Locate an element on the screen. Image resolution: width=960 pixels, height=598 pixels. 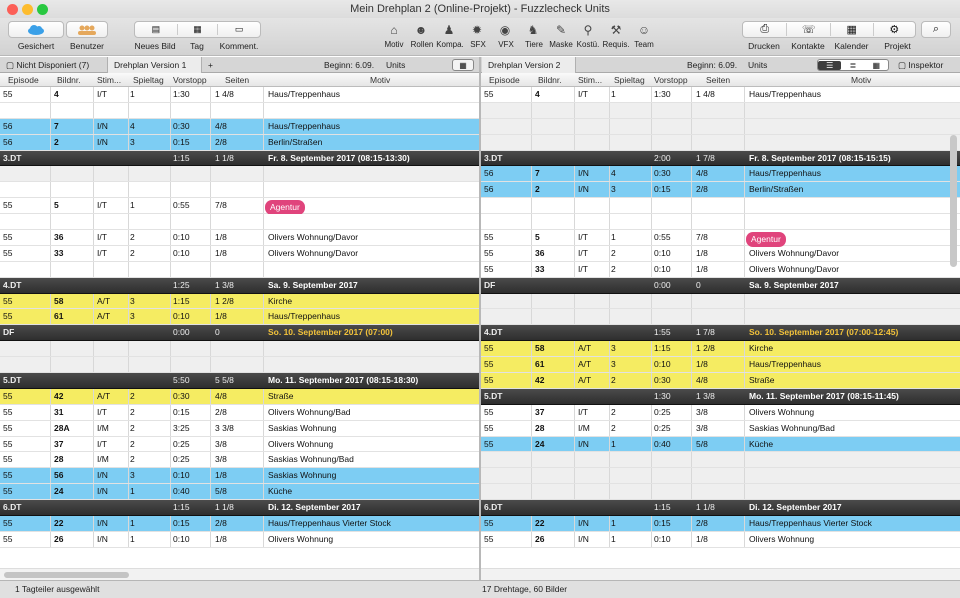
left-day-header-row: DF 0:00 0 So. 10. September 2017 (07:00) is located at coordinates (239, 333).